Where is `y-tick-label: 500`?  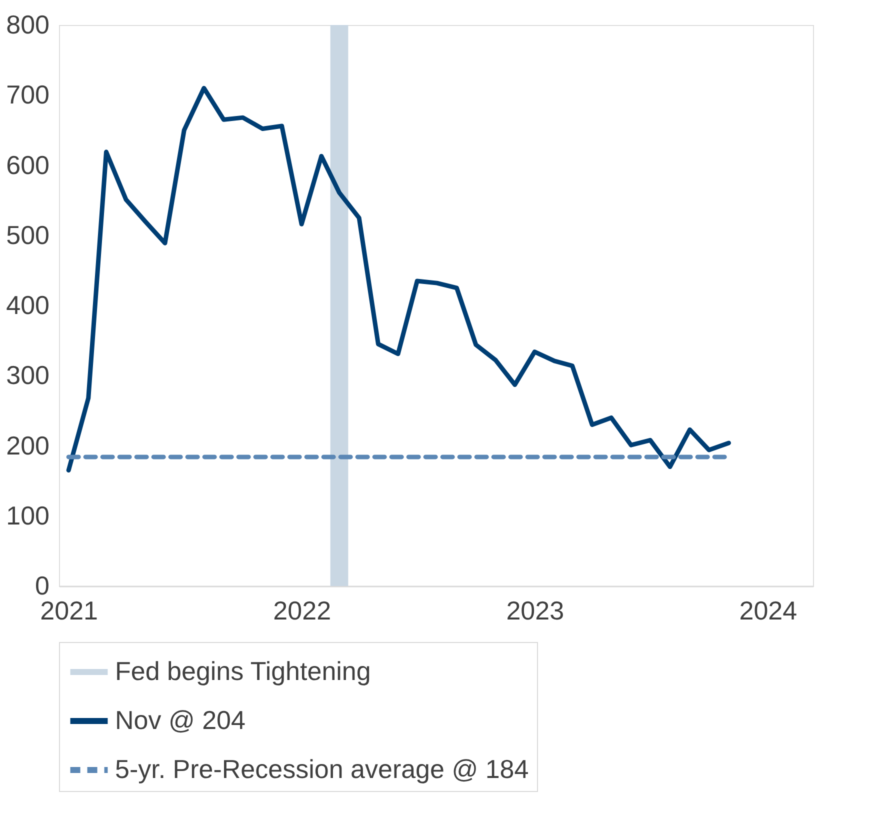
y-tick-label: 500 is located at coordinates (28, 235).